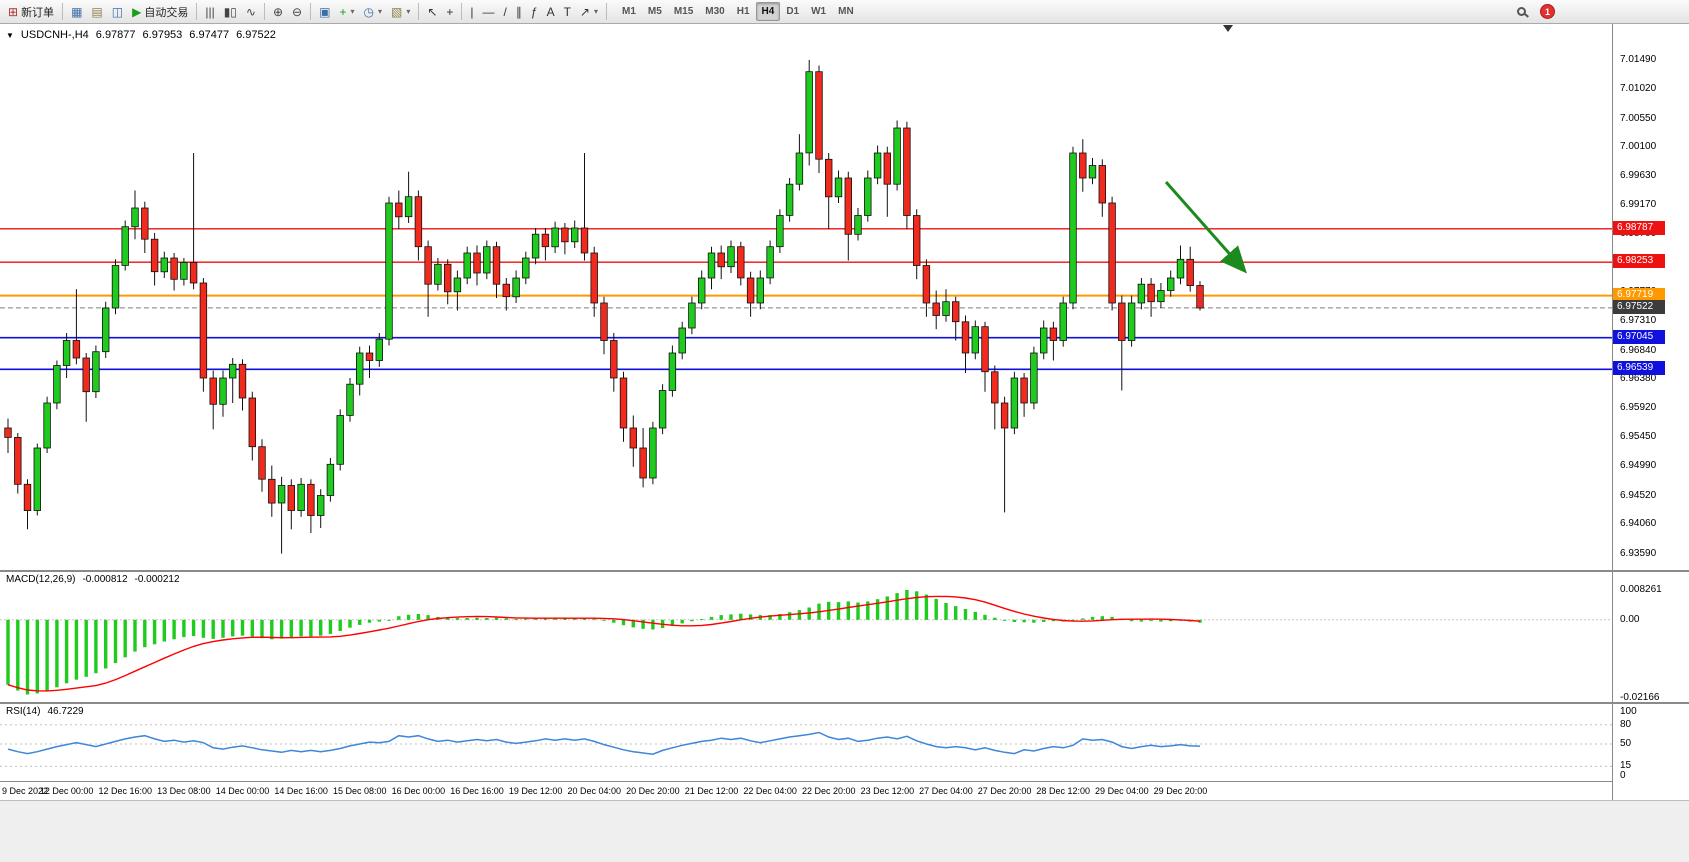  What do you see at coordinates (209, 12) in the screenshot?
I see `bar-chart-type-button: |||` at bounding box center [209, 12].